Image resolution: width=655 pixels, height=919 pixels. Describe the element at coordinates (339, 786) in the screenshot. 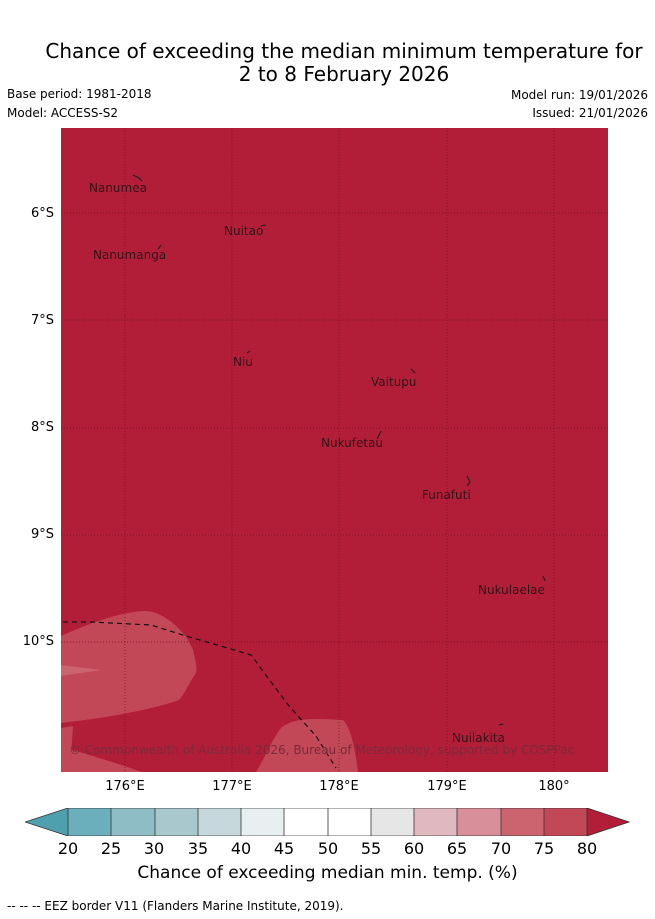

I see `lon-label-178e: 178°E` at that location.